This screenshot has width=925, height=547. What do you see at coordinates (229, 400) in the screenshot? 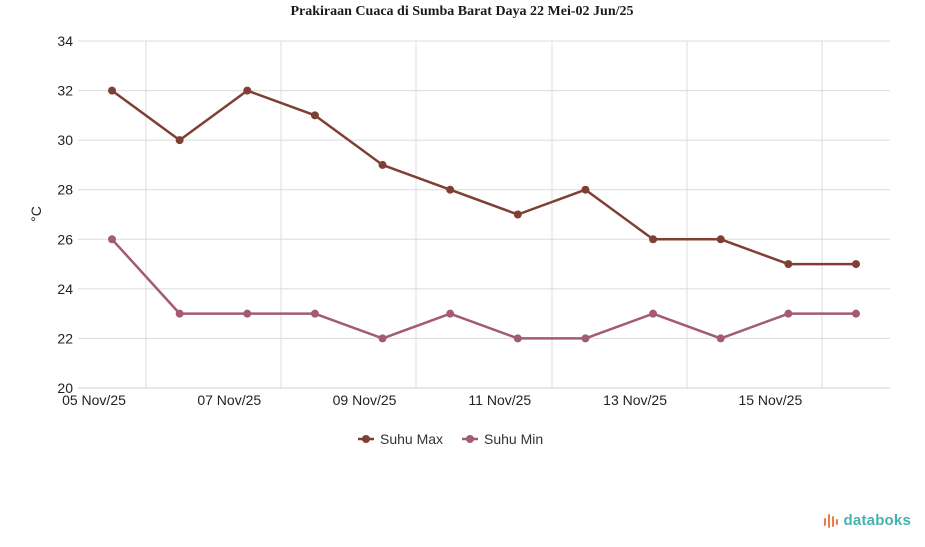
I see `x-tick-label: 07 Nov/25` at bounding box center [229, 400].